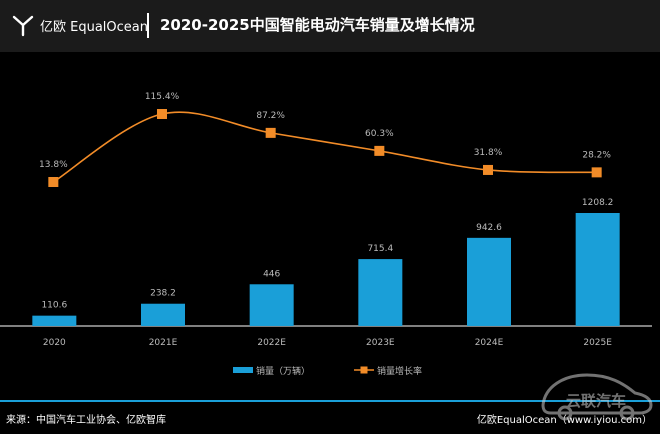  What do you see at coordinates (317, 25) in the screenshot?
I see `page-title: 2020-2025中国智能电动汽车销量及增长情况` at bounding box center [317, 25].